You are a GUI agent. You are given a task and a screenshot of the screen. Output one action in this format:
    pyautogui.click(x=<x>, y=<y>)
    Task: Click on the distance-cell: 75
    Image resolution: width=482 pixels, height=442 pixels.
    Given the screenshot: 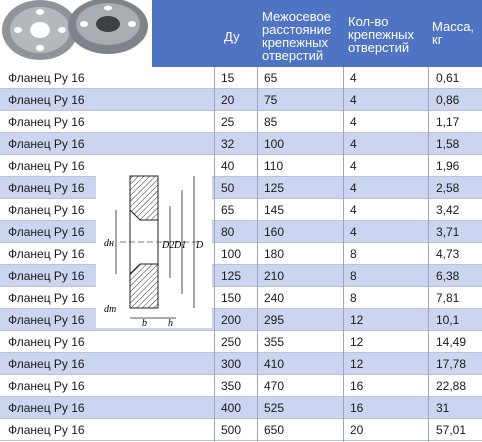 What is the action you would take?
    pyautogui.click(x=271, y=100)
    